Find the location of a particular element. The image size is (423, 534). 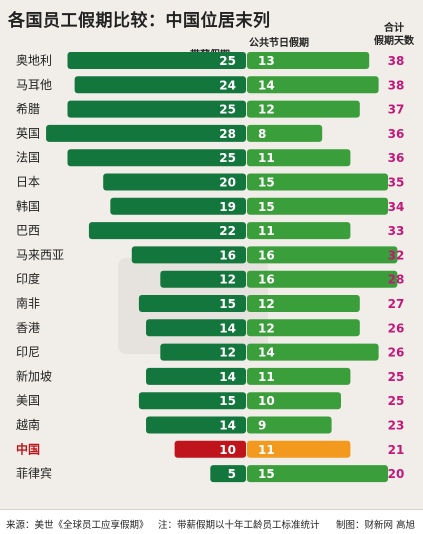

country-label: 奥地利 is located at coordinates (34, 61).